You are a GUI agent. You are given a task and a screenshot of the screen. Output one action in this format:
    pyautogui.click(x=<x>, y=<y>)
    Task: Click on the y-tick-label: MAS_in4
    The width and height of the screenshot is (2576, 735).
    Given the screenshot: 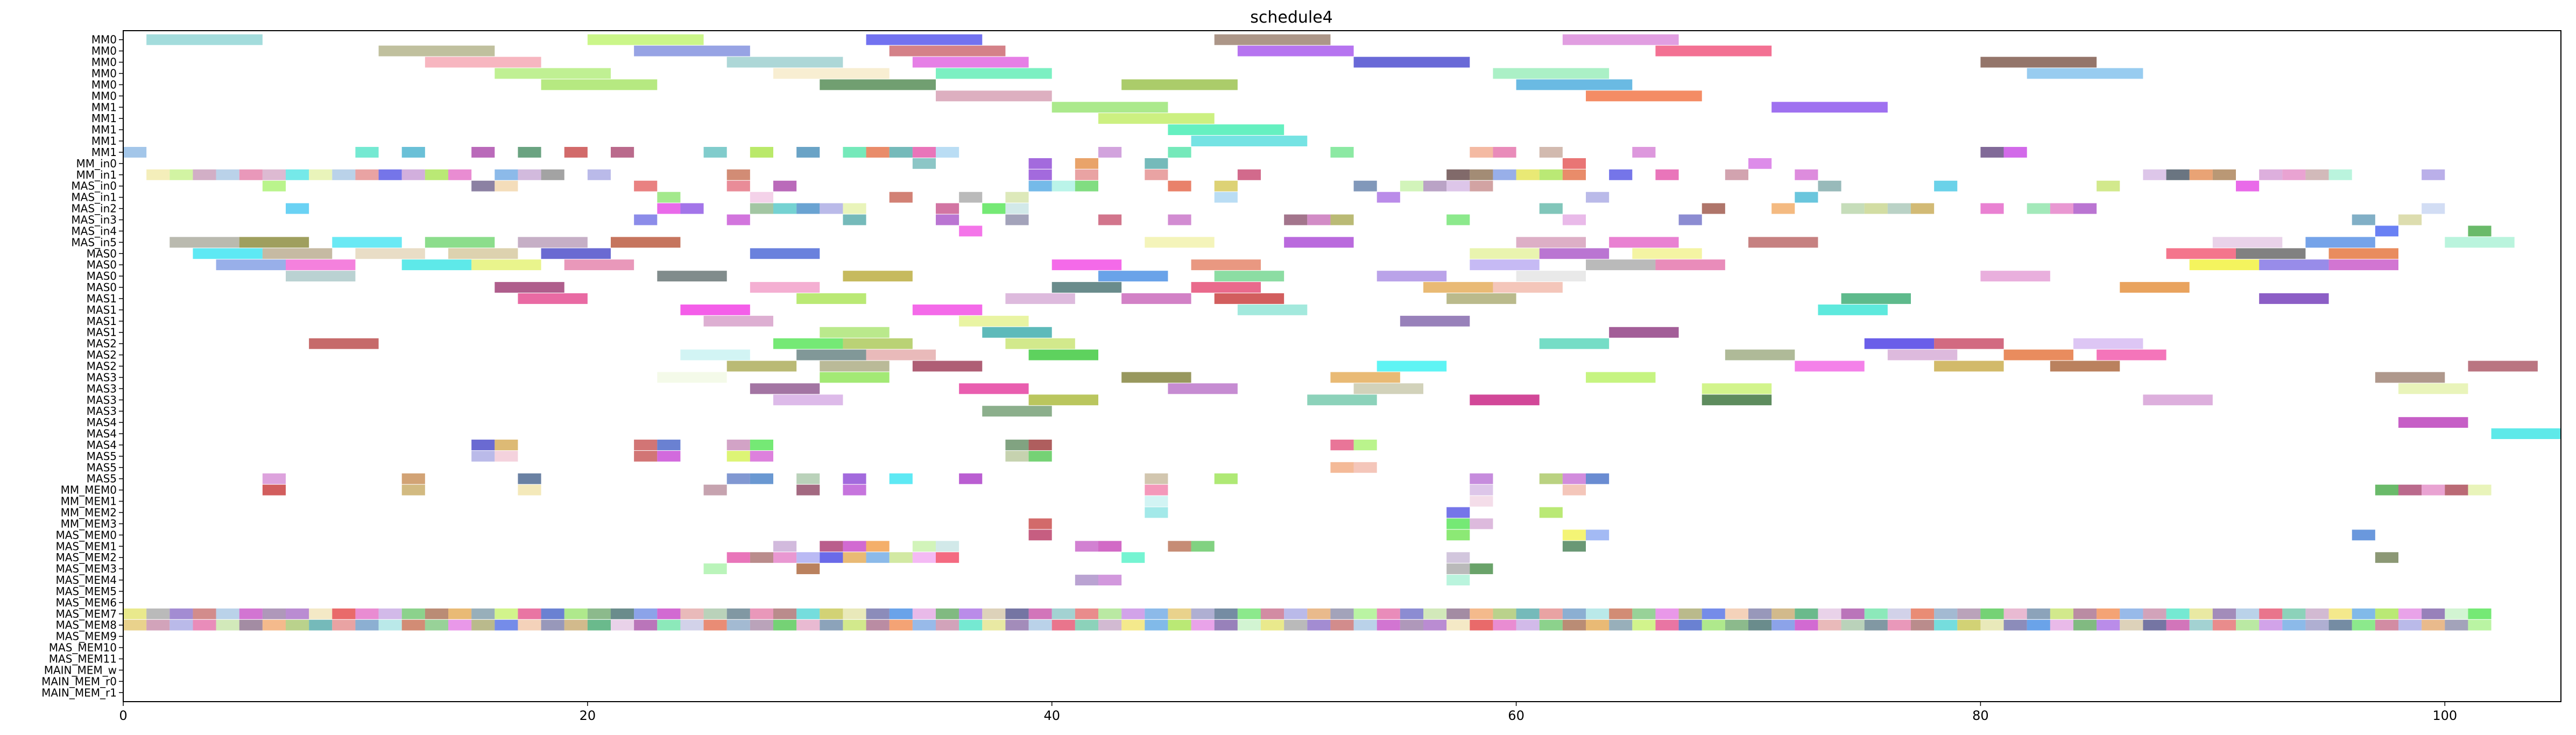 What is the action you would take?
    pyautogui.click(x=94, y=230)
    